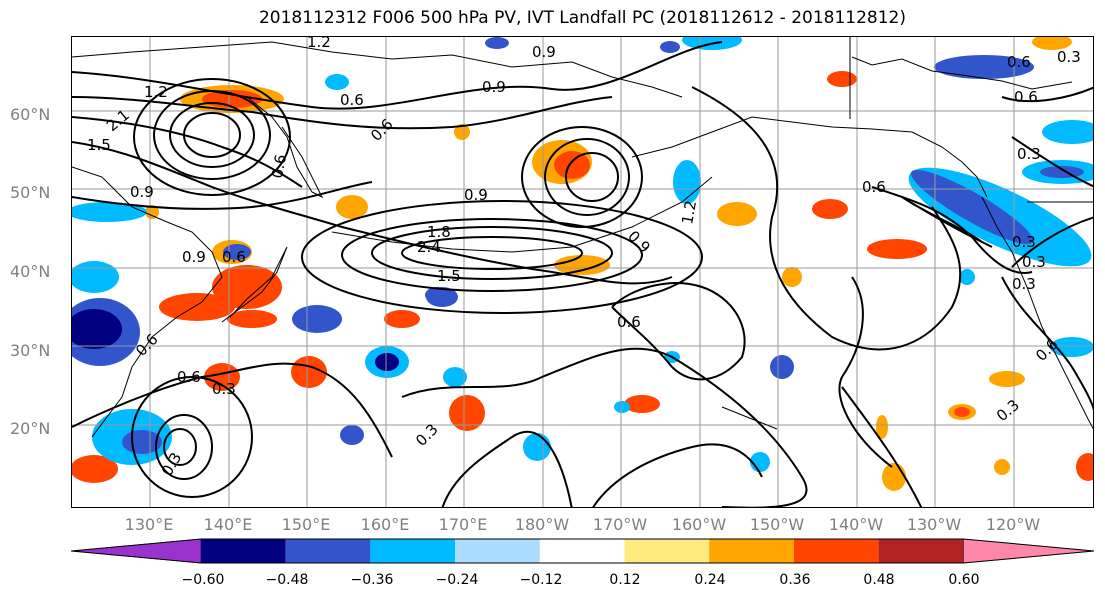 This screenshot has height=601, width=1105. Describe the element at coordinates (372, 580) in the screenshot. I see `colorbar-tick: −0.36` at that location.